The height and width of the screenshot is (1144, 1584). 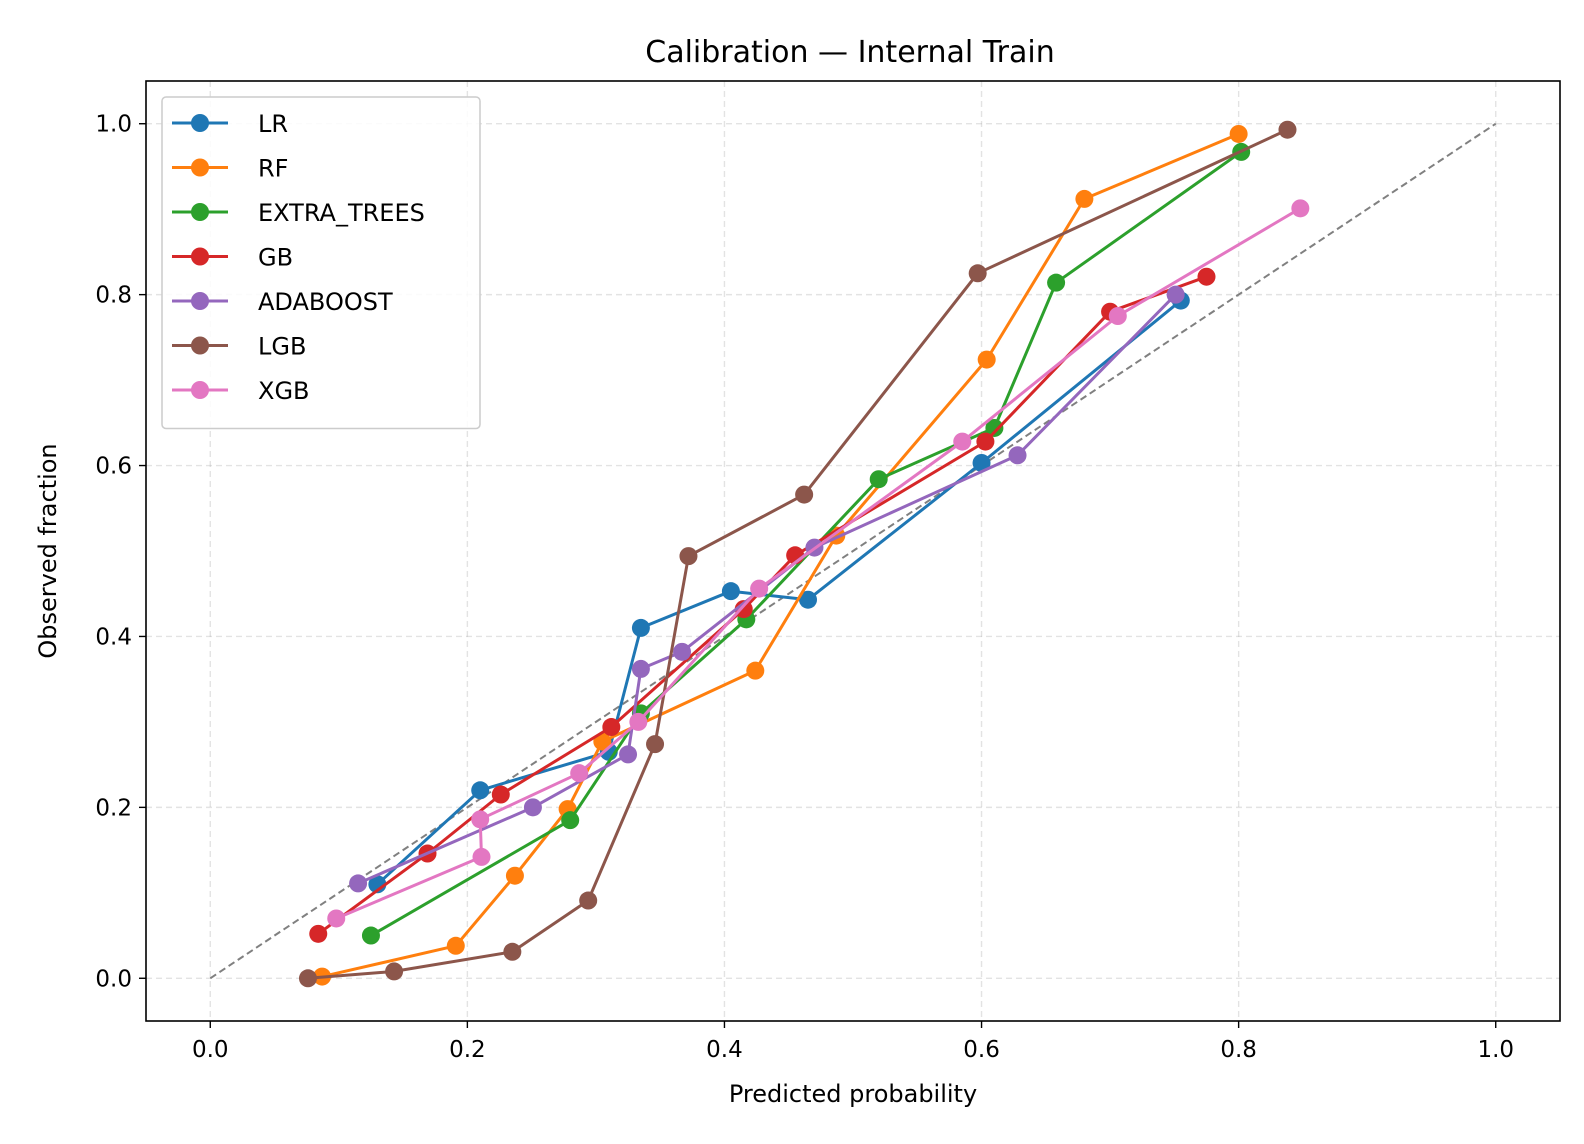 I want to click on legend-item-gb: GB, so click(x=232, y=258).